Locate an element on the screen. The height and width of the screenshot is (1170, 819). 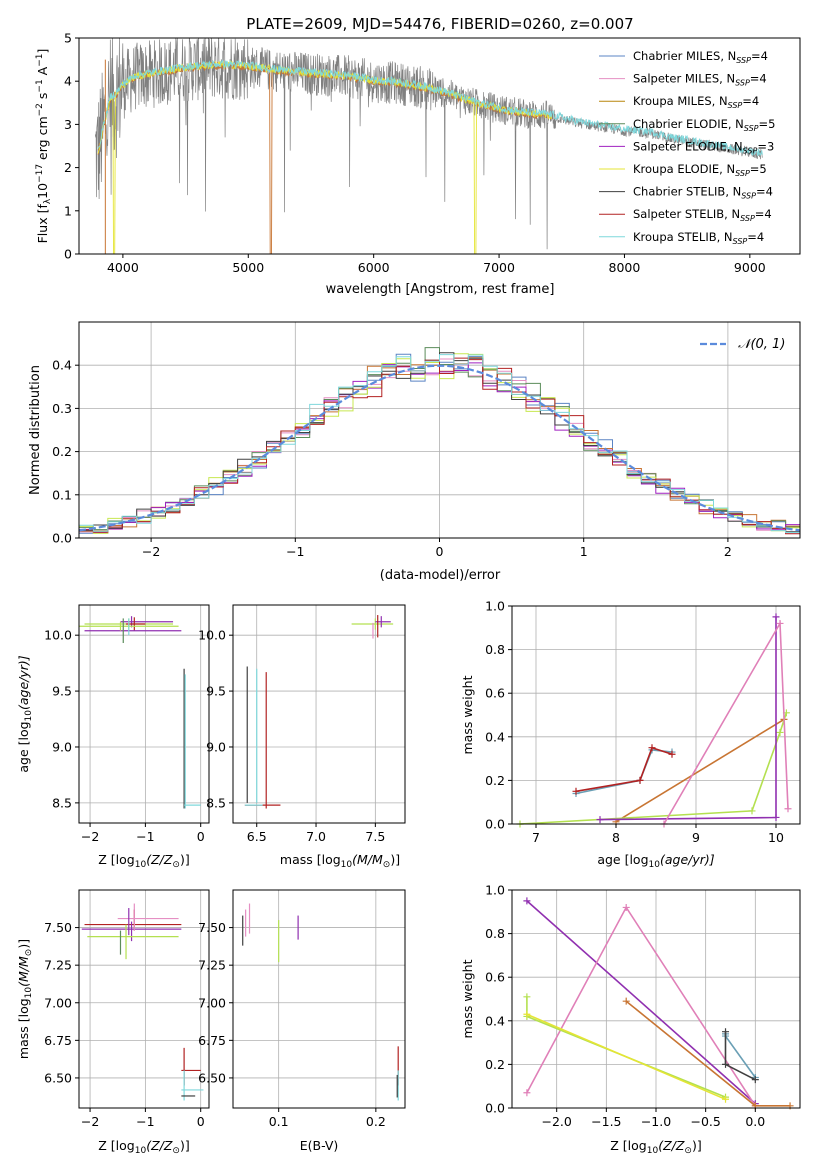
residual-xtick-label: 0 is located at coordinates (440, 551).